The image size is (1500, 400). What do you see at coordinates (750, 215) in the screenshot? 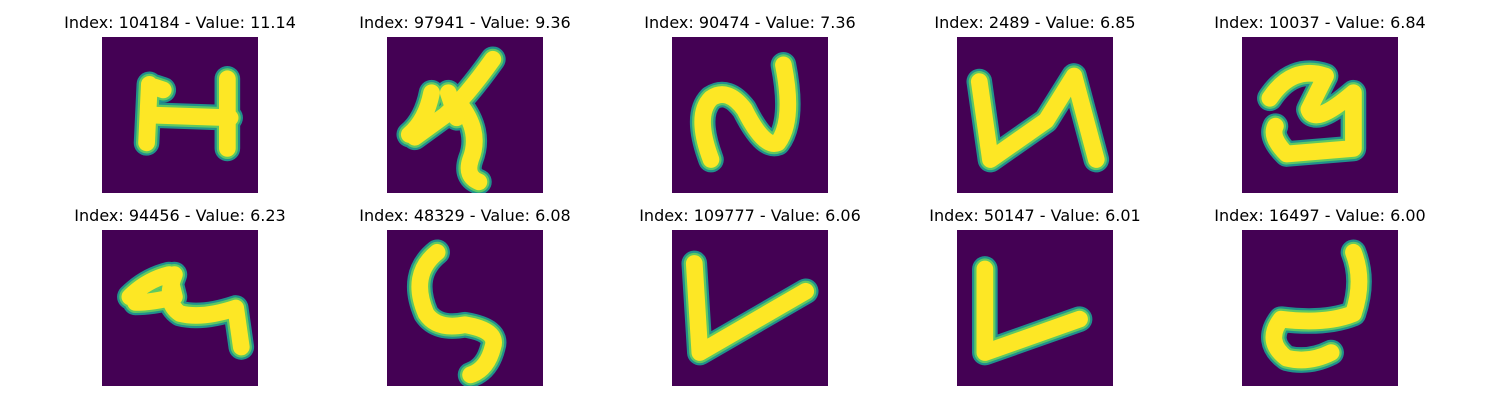
I see `panel-title: Index: 109777 - Value: 6.06` at bounding box center [750, 215].